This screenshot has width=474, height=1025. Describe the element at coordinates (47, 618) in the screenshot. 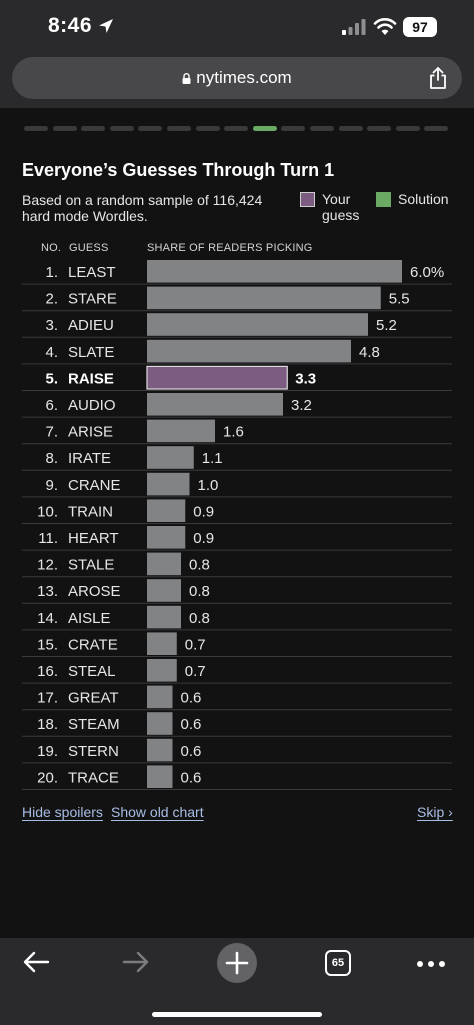

I see `rank-label: 14.` at that location.